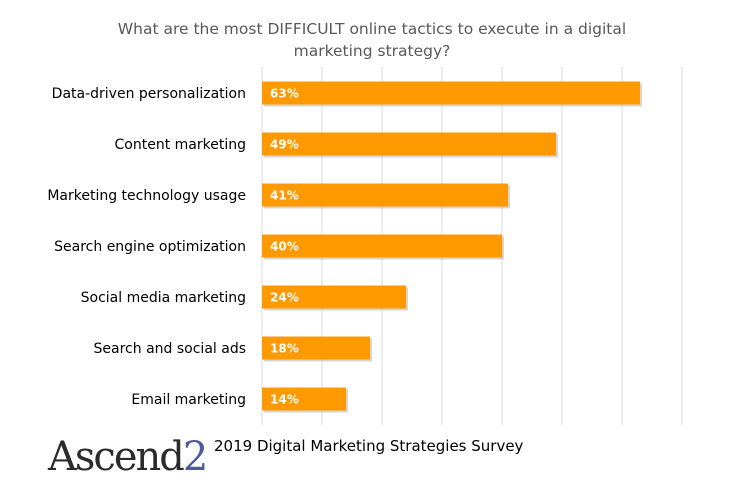 The width and height of the screenshot is (747, 493). What do you see at coordinates (150, 247) in the screenshot?
I see `category-label: Search engine optimization` at bounding box center [150, 247].